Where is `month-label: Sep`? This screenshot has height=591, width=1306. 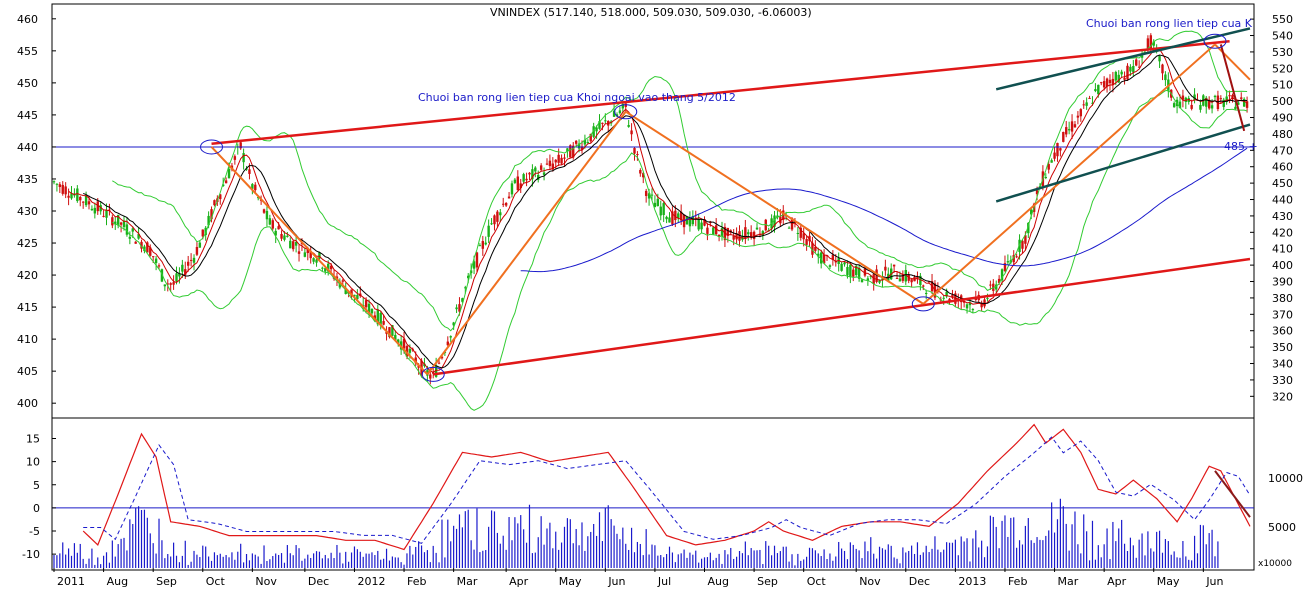 month-label: Sep is located at coordinates (166, 581).